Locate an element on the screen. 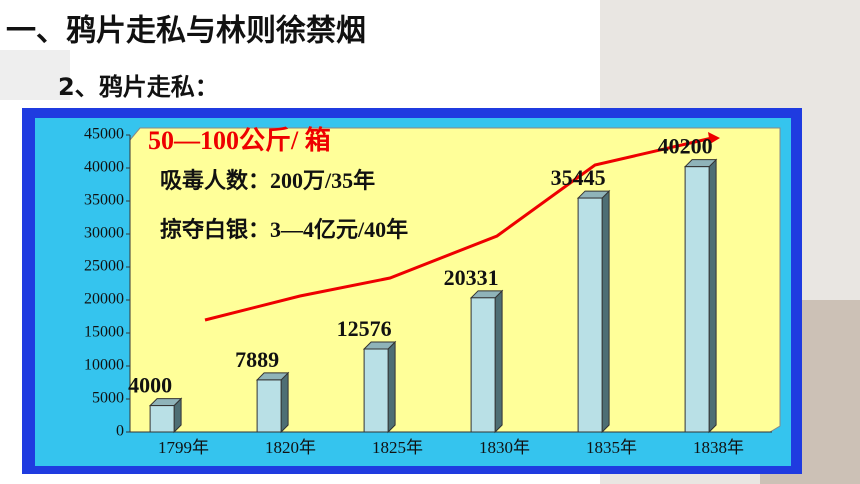  y-tick-label: 10000 is located at coordinates (104, 365).